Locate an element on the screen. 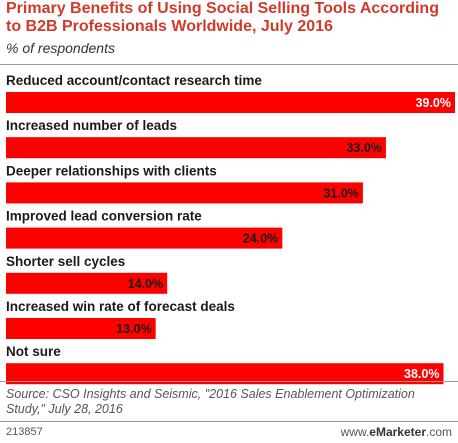 The width and height of the screenshot is (458, 443). category-label: Shorter sell cycles is located at coordinates (65, 261).